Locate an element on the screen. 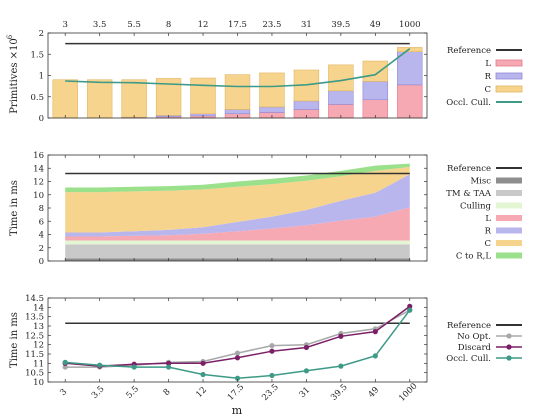  plot-frame is located at coordinates (237, 340).